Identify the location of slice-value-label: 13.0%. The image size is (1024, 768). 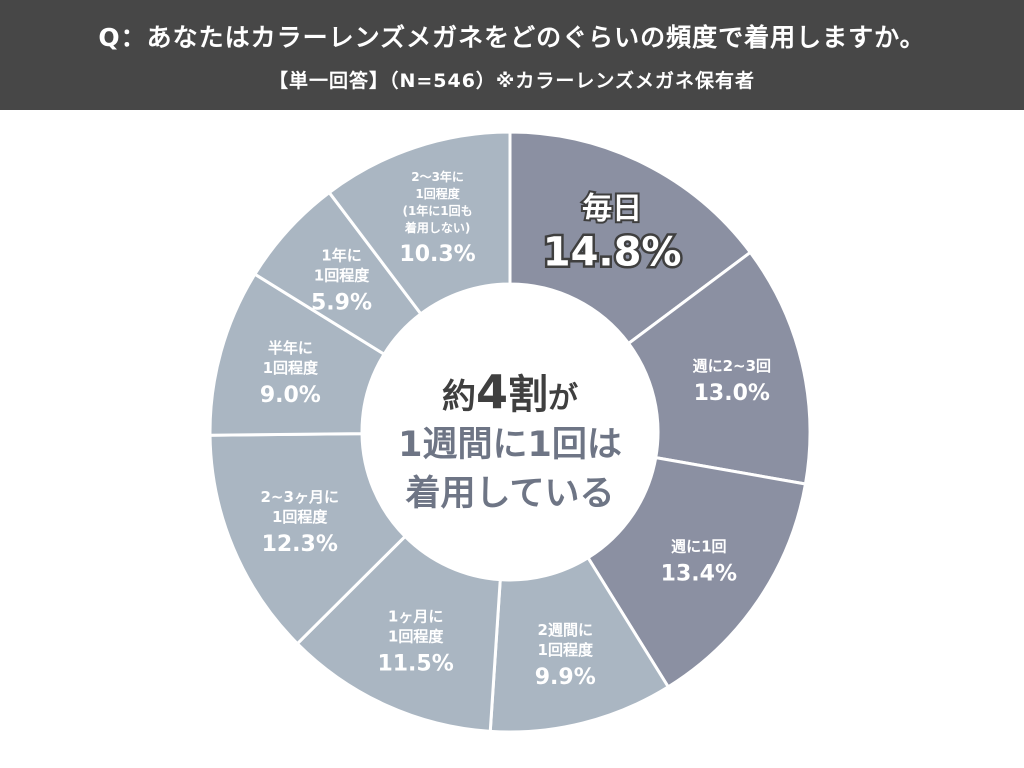
(732, 393).